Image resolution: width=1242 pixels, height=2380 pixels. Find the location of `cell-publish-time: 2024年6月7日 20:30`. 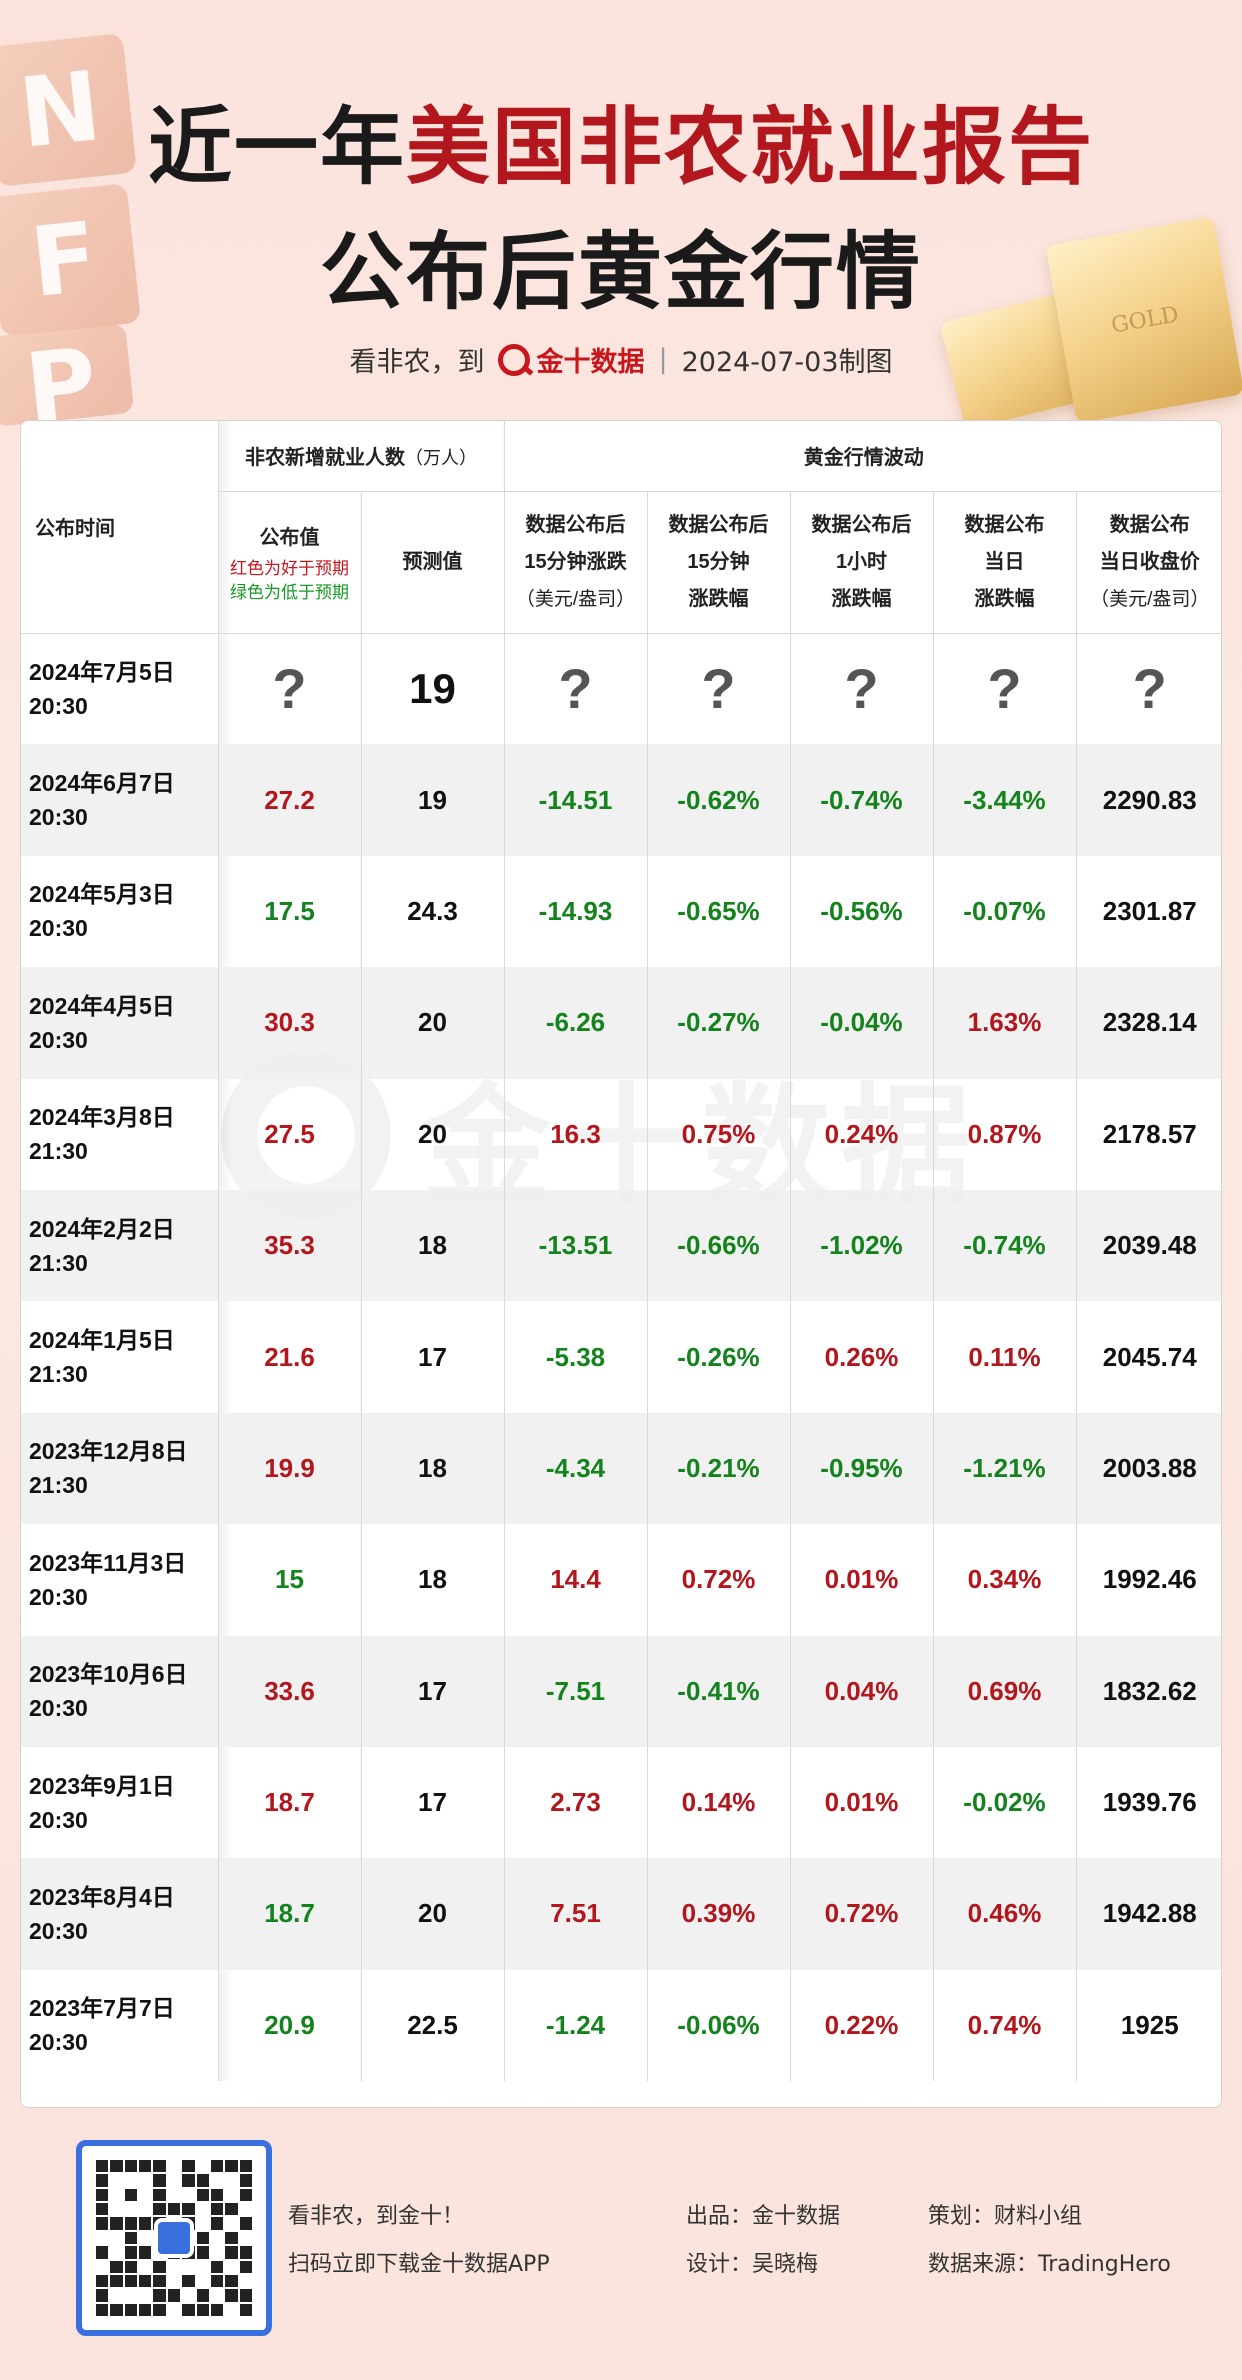

cell-publish-time: 2024年6月7日 20:30 is located at coordinates (120, 800).